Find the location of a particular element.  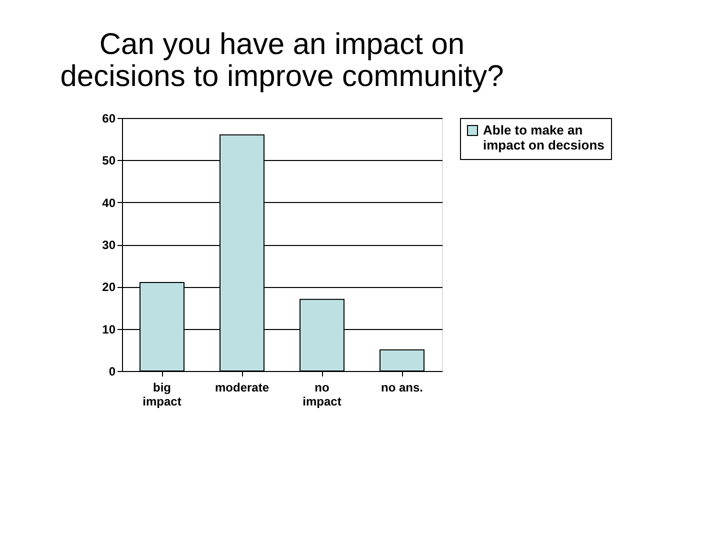

x-tick-label: big impact is located at coordinates (162, 394).